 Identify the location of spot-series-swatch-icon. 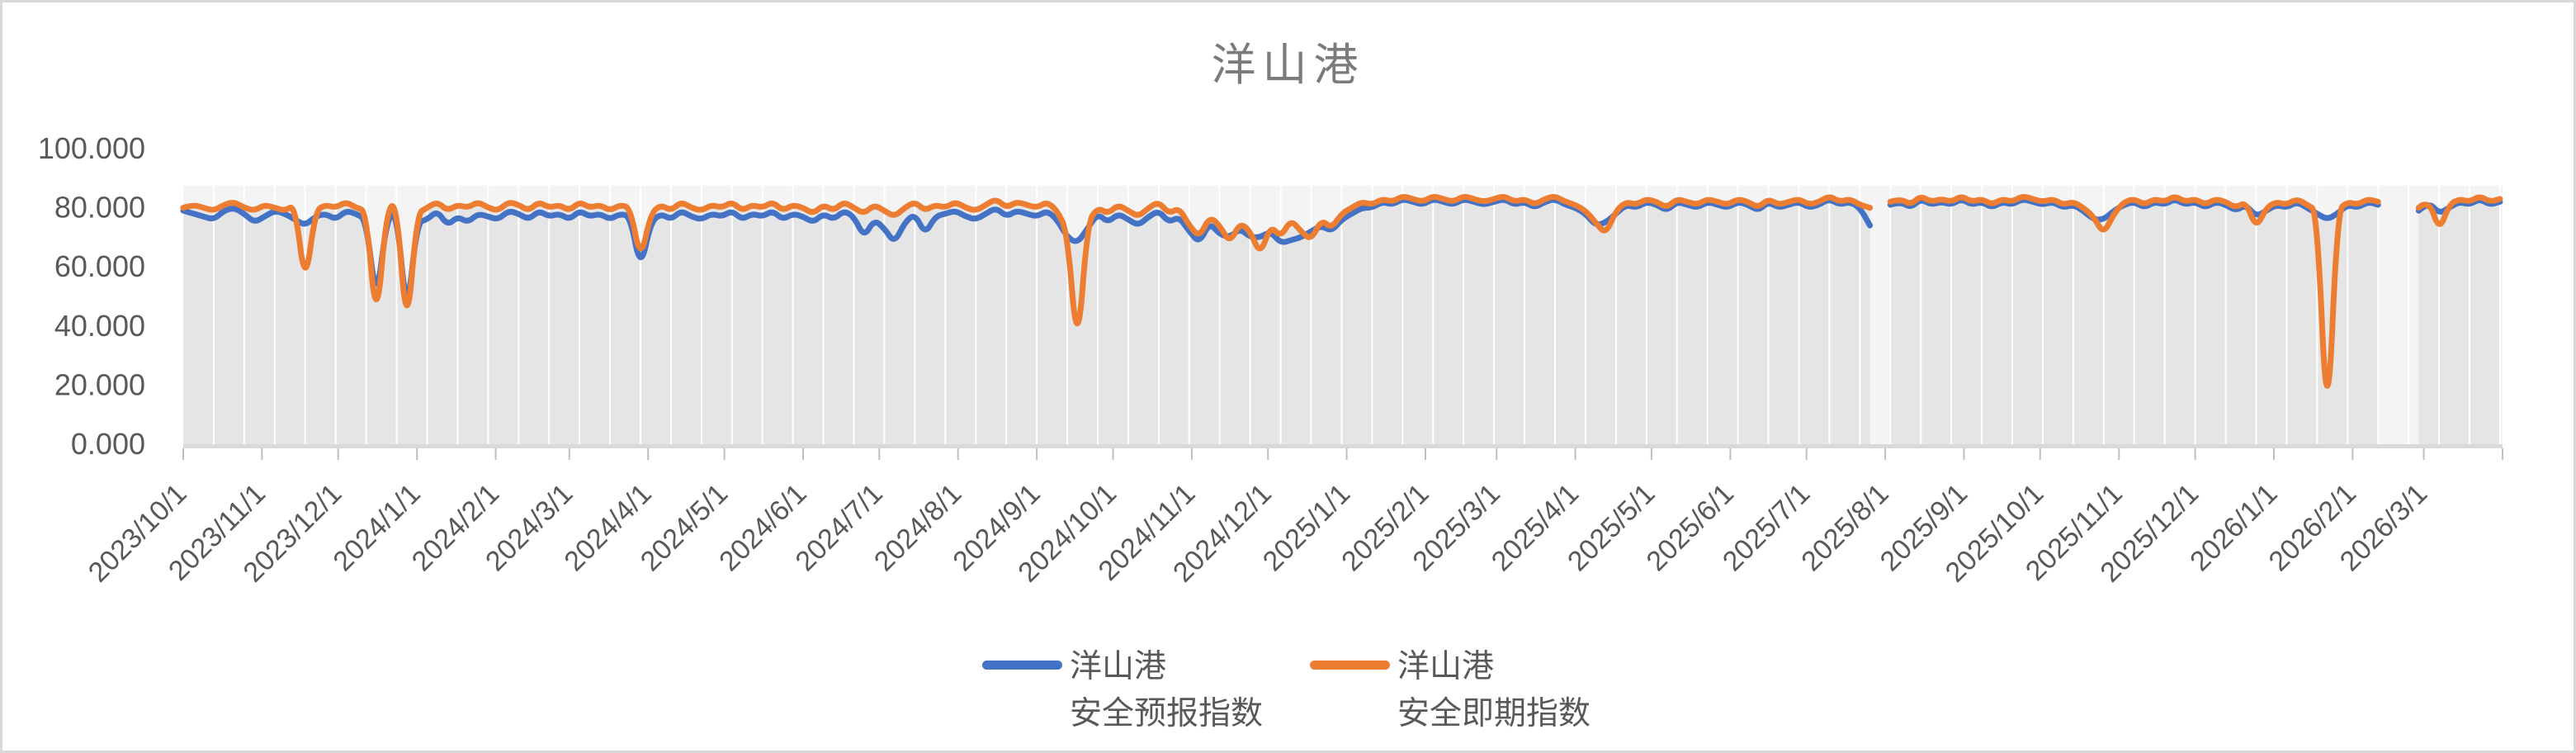
(1350, 666).